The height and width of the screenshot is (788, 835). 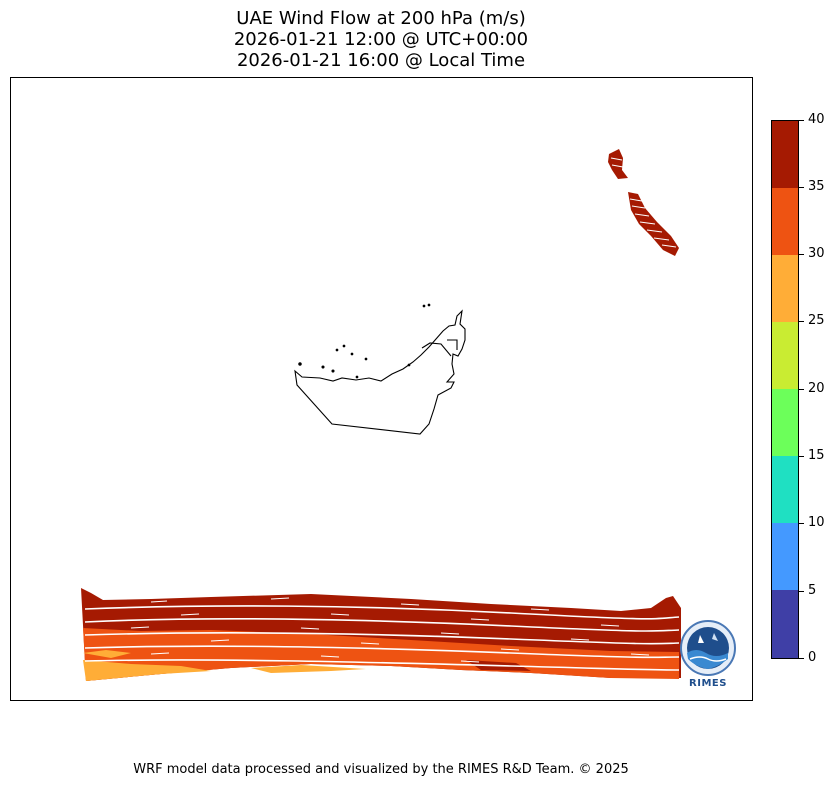 What do you see at coordinates (708, 648) in the screenshot?
I see `rimes-logo-icon` at bounding box center [708, 648].